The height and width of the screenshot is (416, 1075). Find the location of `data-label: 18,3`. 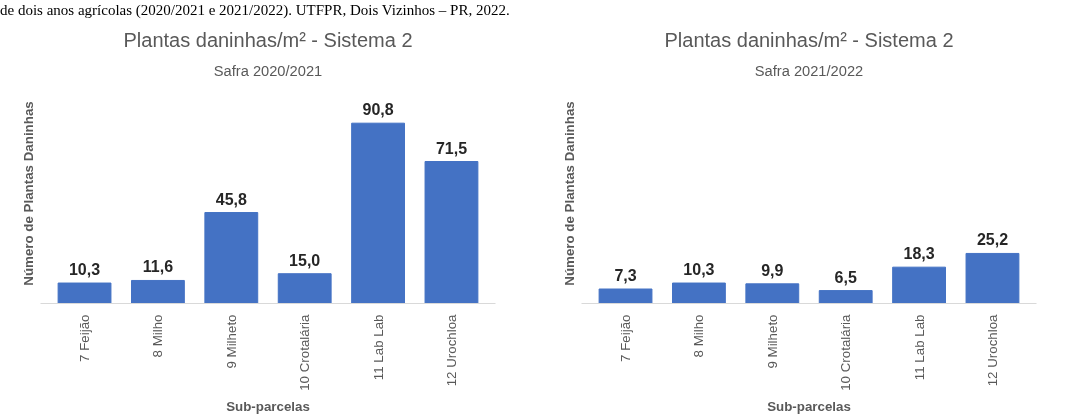

data-label: 18,3 is located at coordinates (919, 254).